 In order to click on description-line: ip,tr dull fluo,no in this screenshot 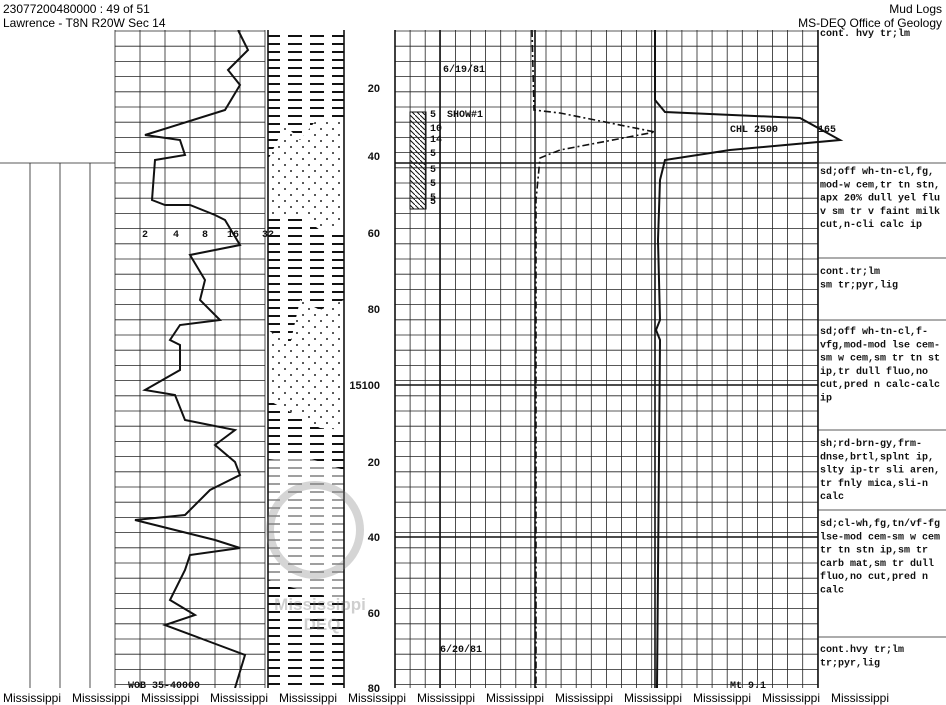, I will do `click(874, 372)`.